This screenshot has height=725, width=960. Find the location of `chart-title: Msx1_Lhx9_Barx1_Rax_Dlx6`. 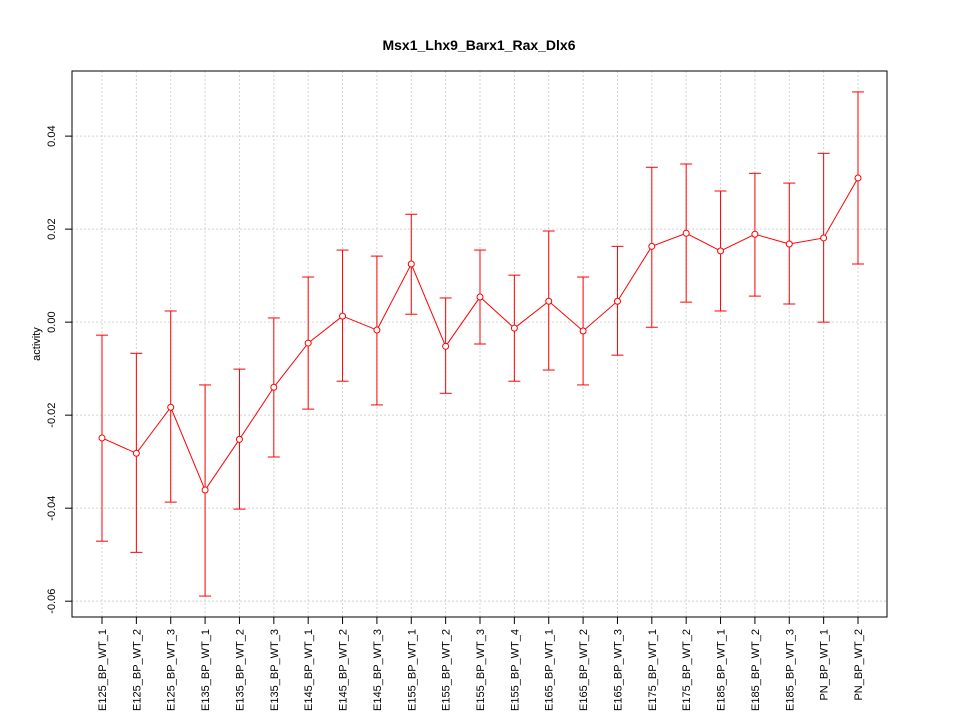

chart-title: Msx1_Lhx9_Barx1_Rax_Dlx6 is located at coordinates (478, 45).